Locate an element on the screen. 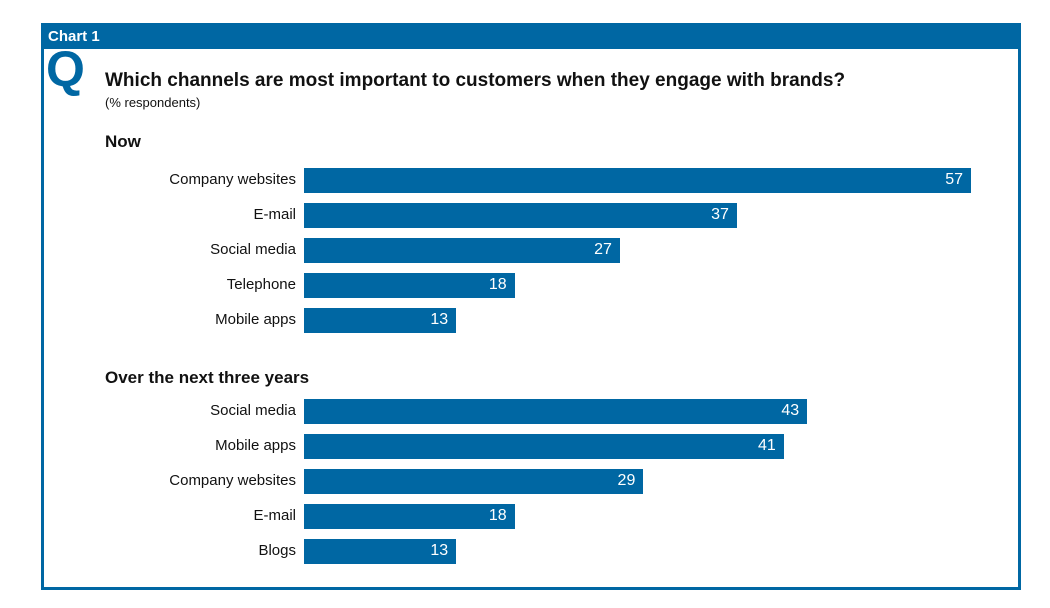 The height and width of the screenshot is (608, 1050). chart-number: Chart 1 is located at coordinates (74, 36).